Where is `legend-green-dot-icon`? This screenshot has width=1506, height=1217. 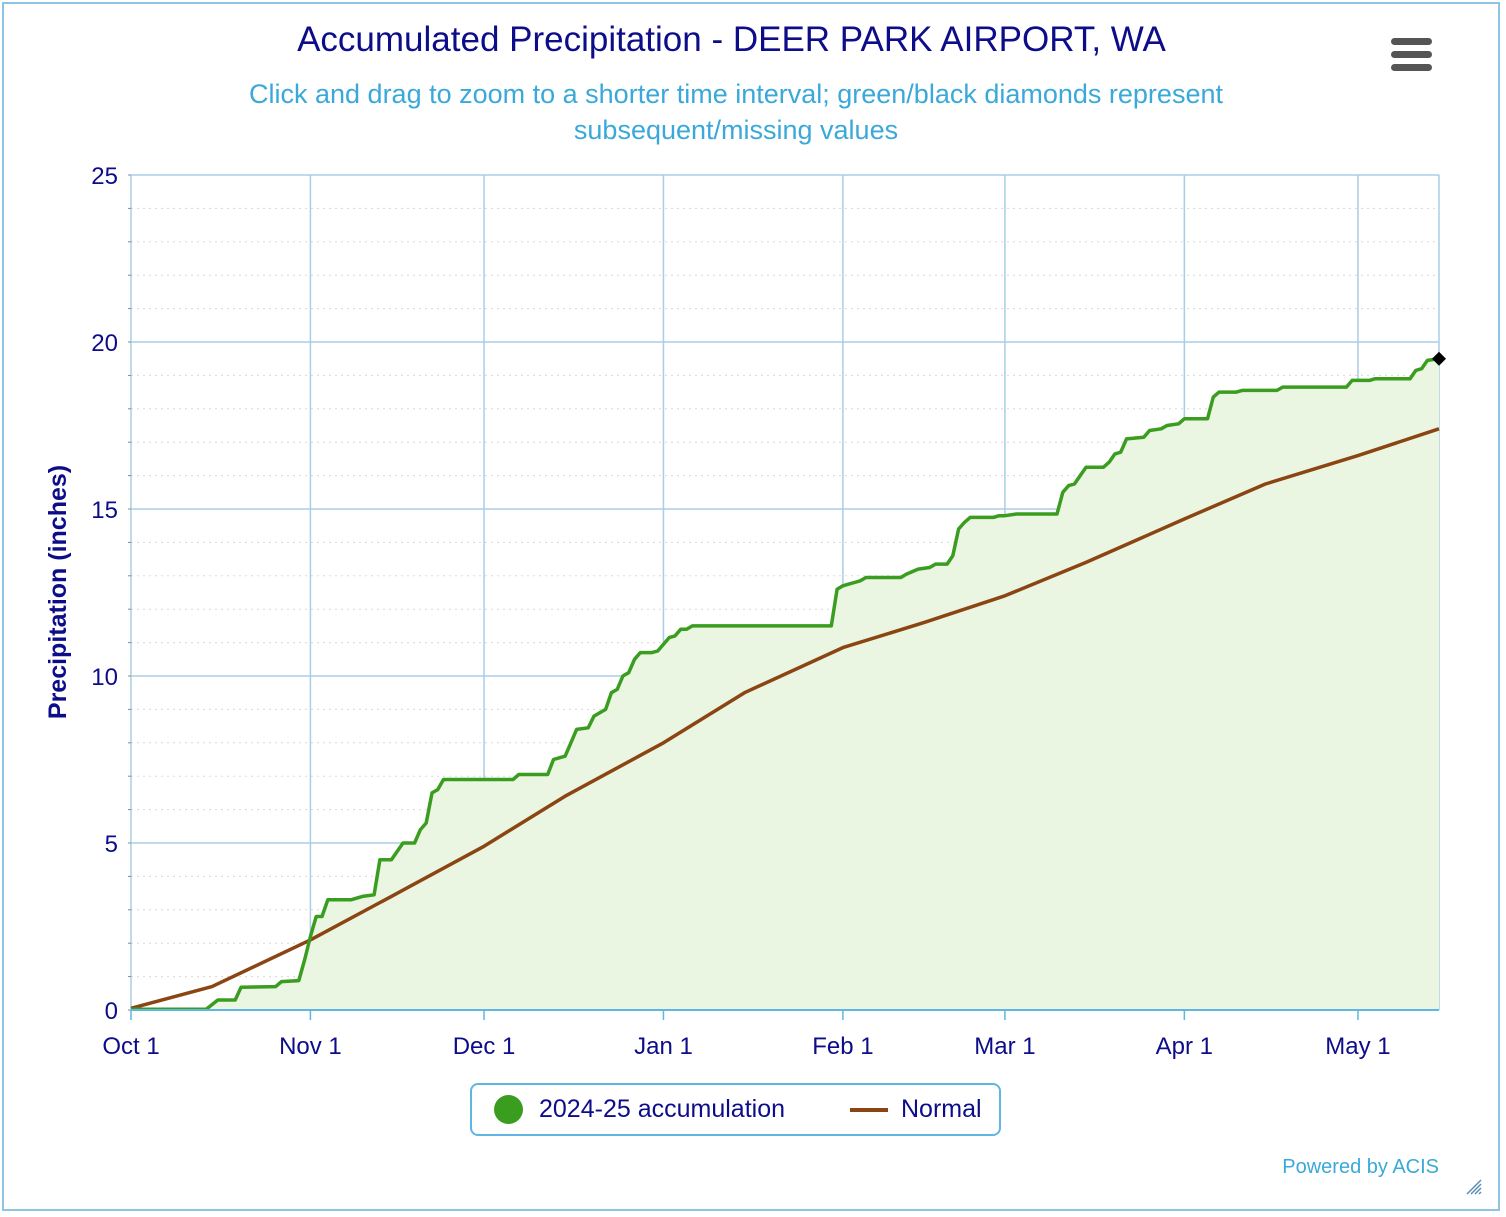 legend-green-dot-icon is located at coordinates (508, 1109).